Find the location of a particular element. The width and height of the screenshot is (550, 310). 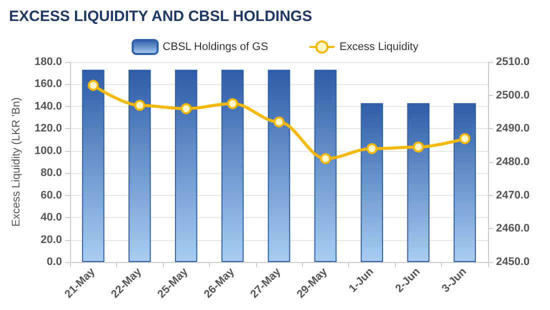

legend-label: Excess Liquidity is located at coordinates (379, 47).